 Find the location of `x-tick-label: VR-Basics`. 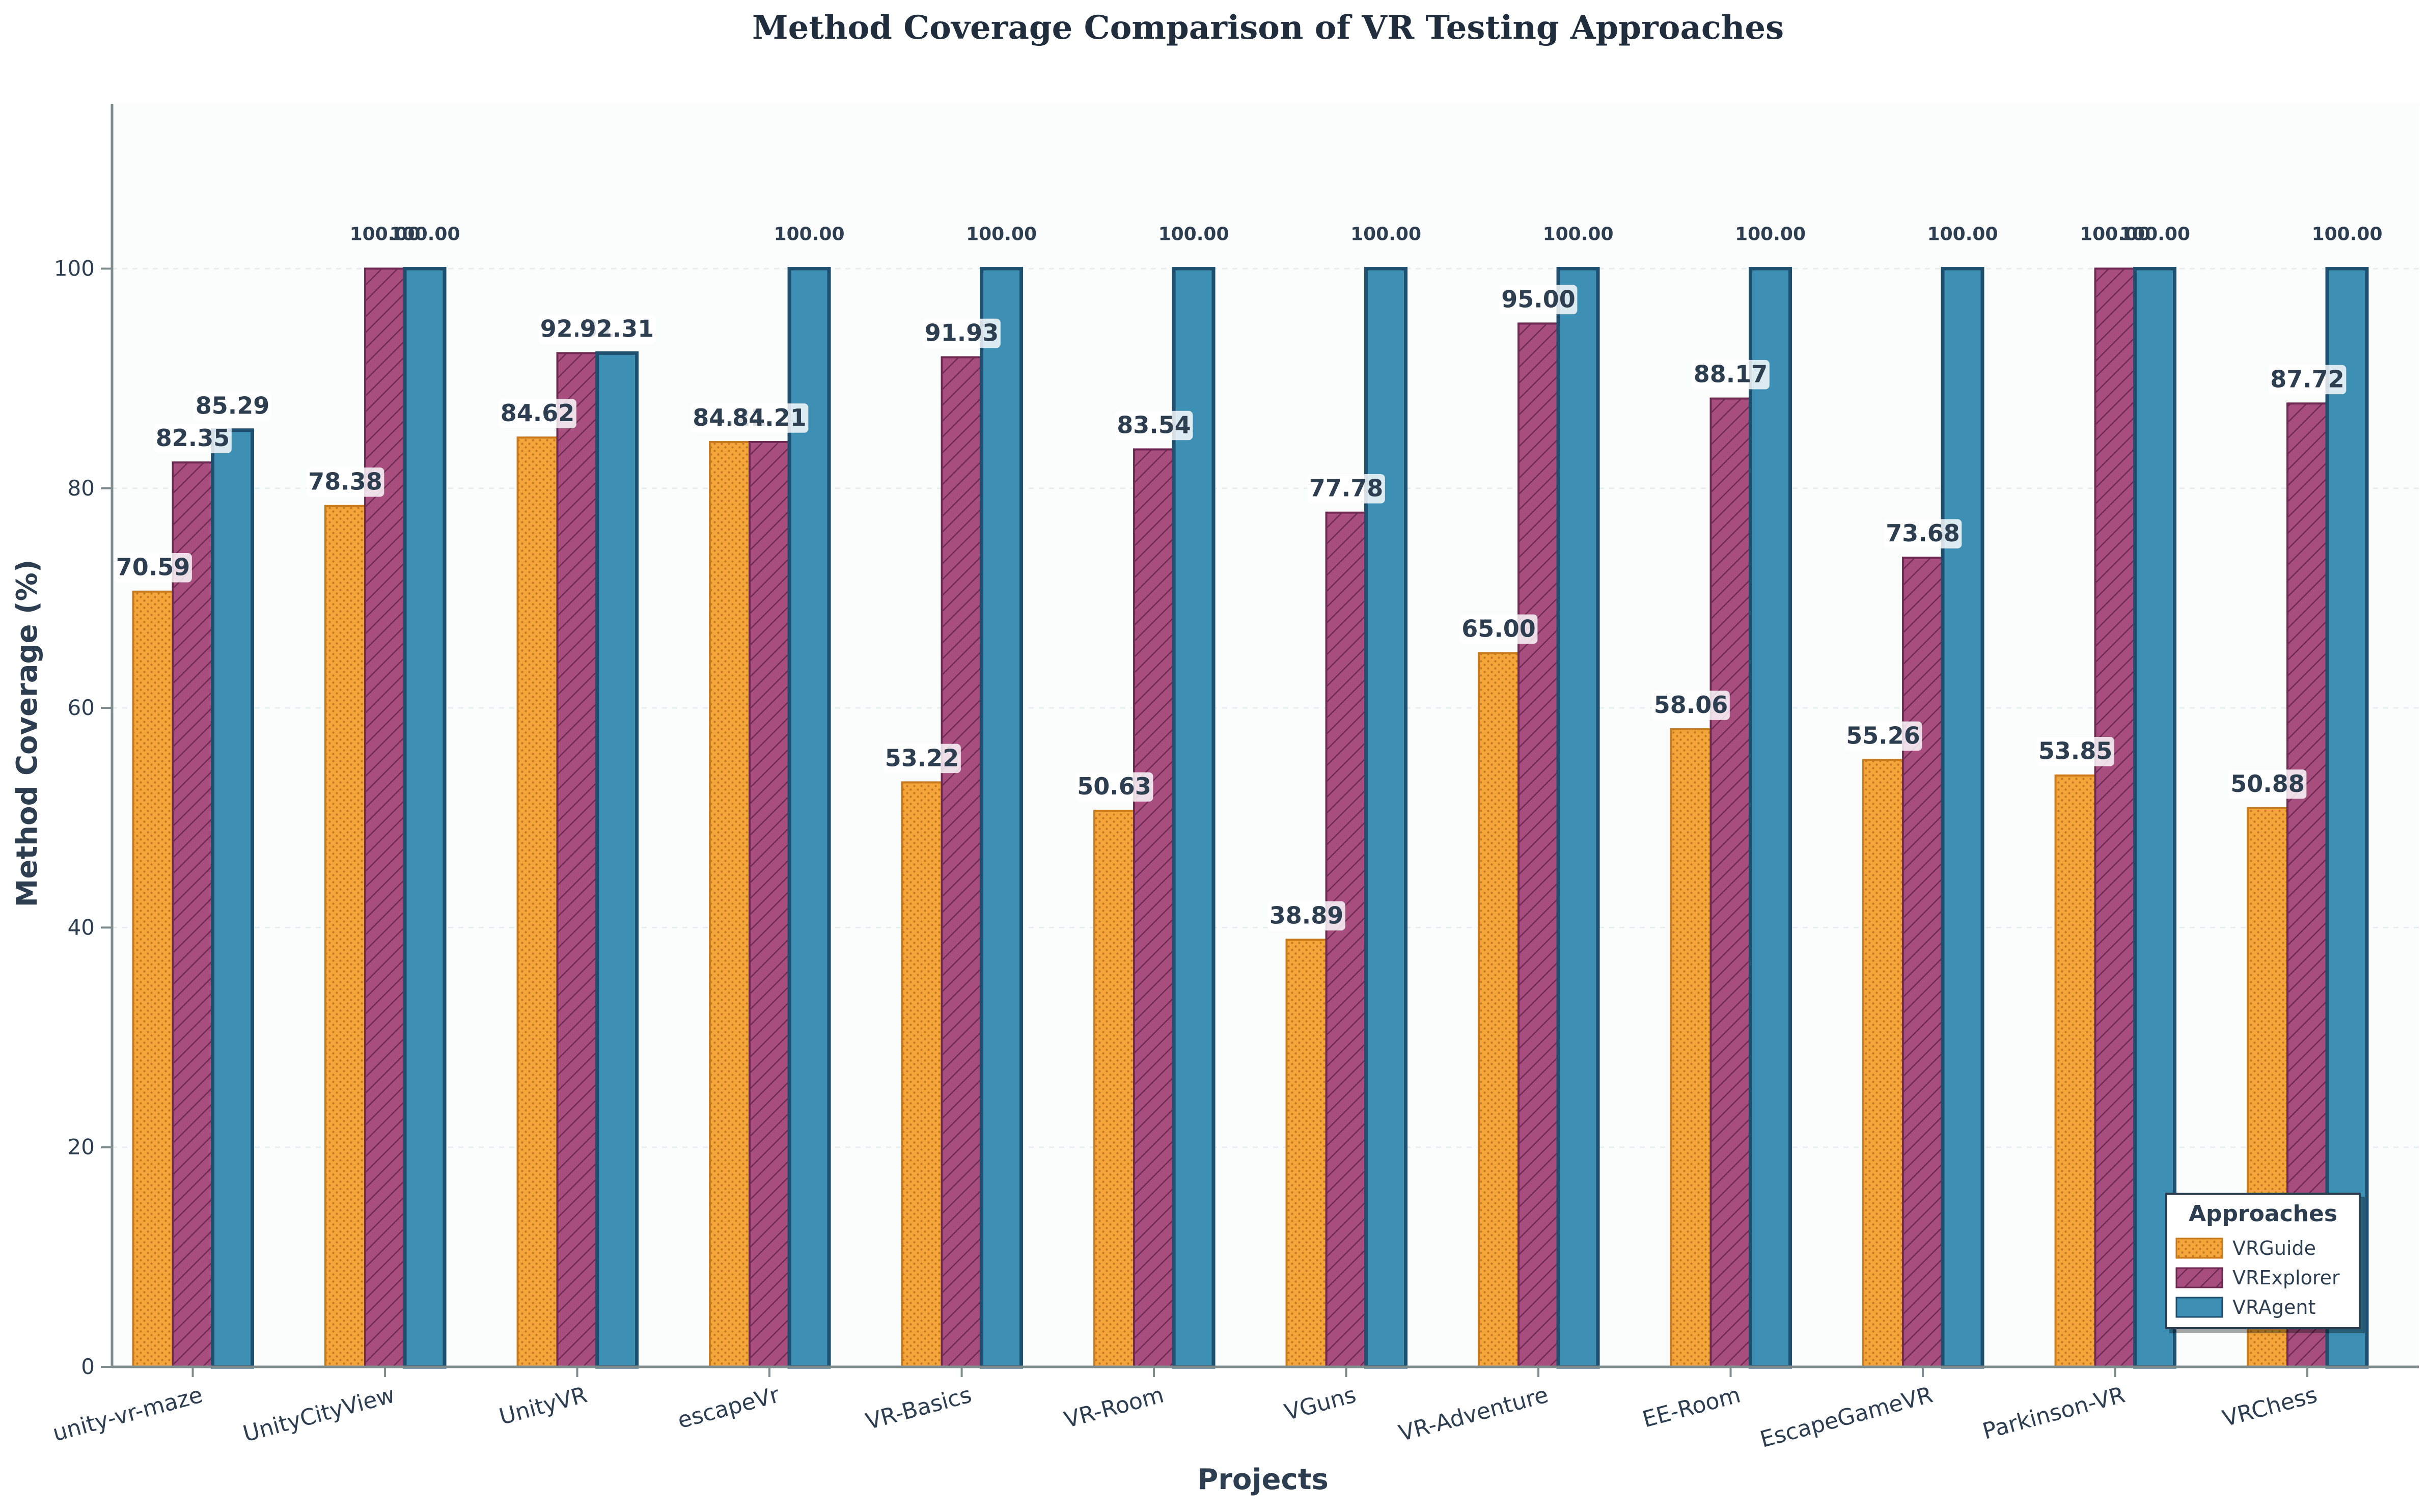

x-tick-label: VR-Basics is located at coordinates (919, 1408).